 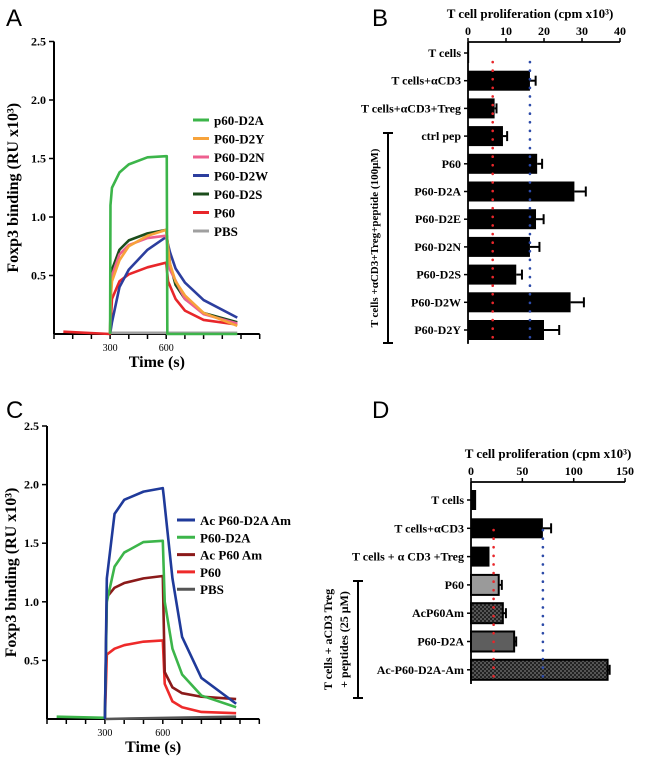 What do you see at coordinates (437, 330) in the screenshot?
I see `category-label: P60-D2Y` at bounding box center [437, 330].